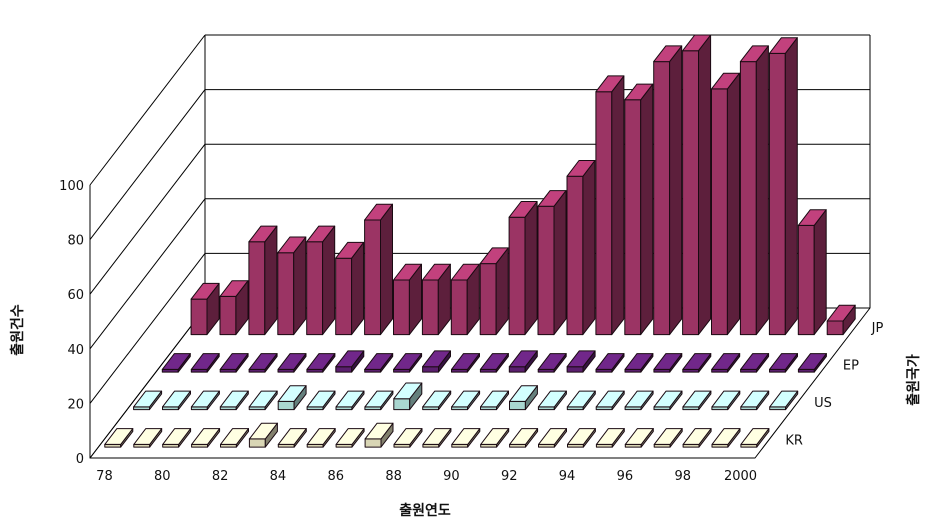 The height and width of the screenshot is (527, 939). Describe the element at coordinates (104, 476) in the screenshot. I see `x-tick-label: 78` at that location.